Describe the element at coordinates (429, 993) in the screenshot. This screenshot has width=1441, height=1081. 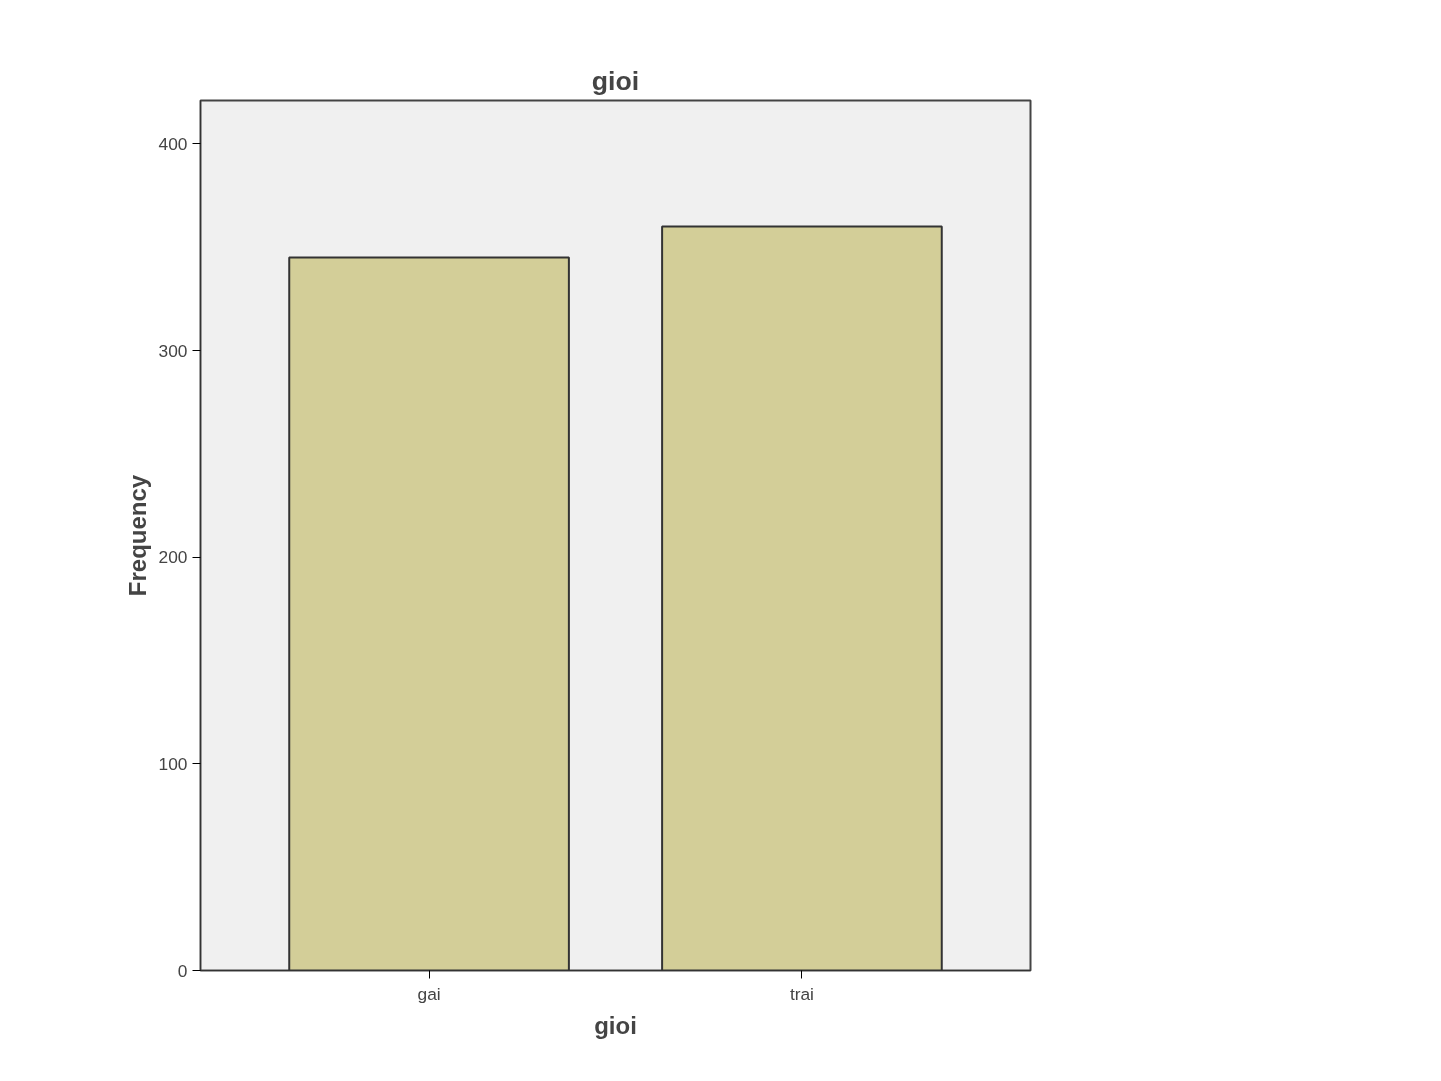
I see `x-tick-label: gai` at that location.